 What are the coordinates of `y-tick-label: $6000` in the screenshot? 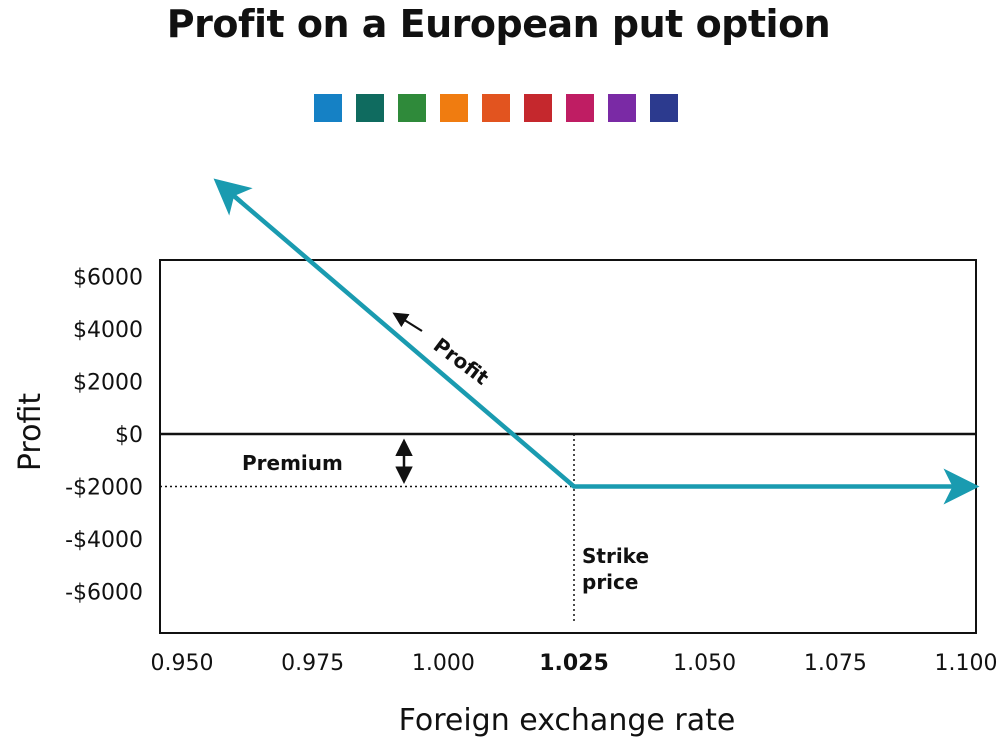 It's located at (108, 278).